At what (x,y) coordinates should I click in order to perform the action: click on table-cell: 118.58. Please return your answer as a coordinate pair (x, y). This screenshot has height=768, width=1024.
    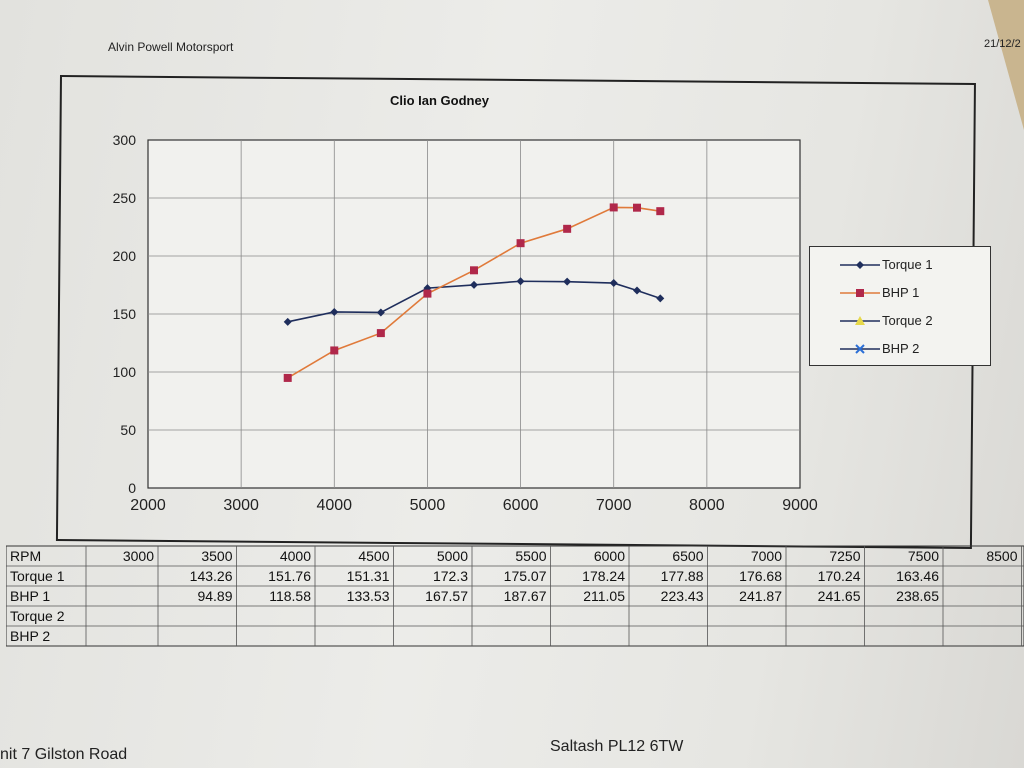
    Looking at the image, I should click on (290, 596).